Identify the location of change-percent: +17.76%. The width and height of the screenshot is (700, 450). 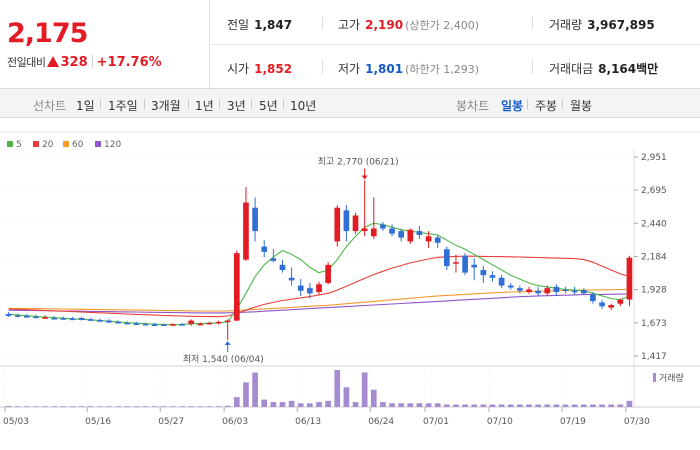
(129, 62).